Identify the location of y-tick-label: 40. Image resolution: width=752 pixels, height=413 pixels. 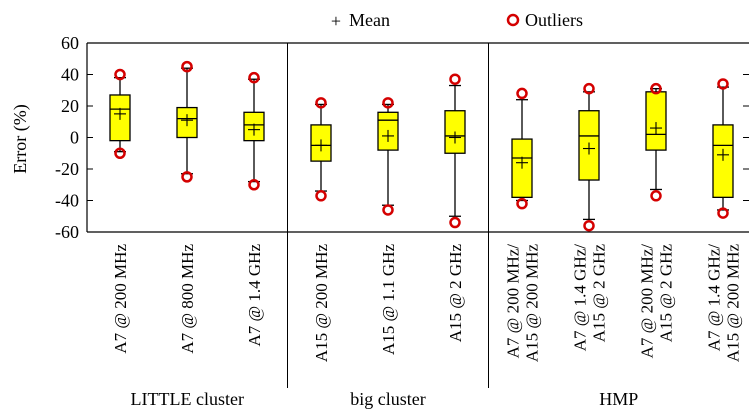
(70, 75).